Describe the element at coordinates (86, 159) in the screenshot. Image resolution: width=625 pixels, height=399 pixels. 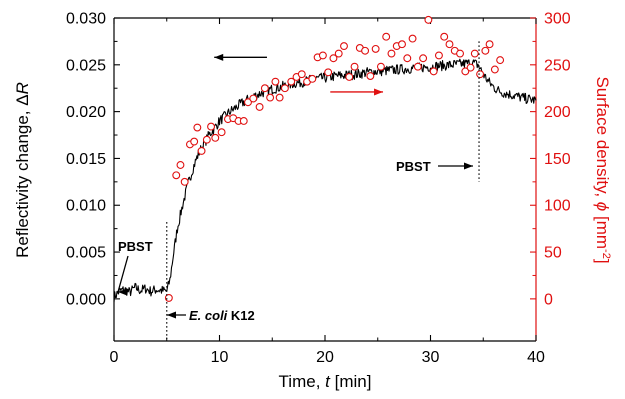
I see `y-left-tick-label: 0.015` at that location.